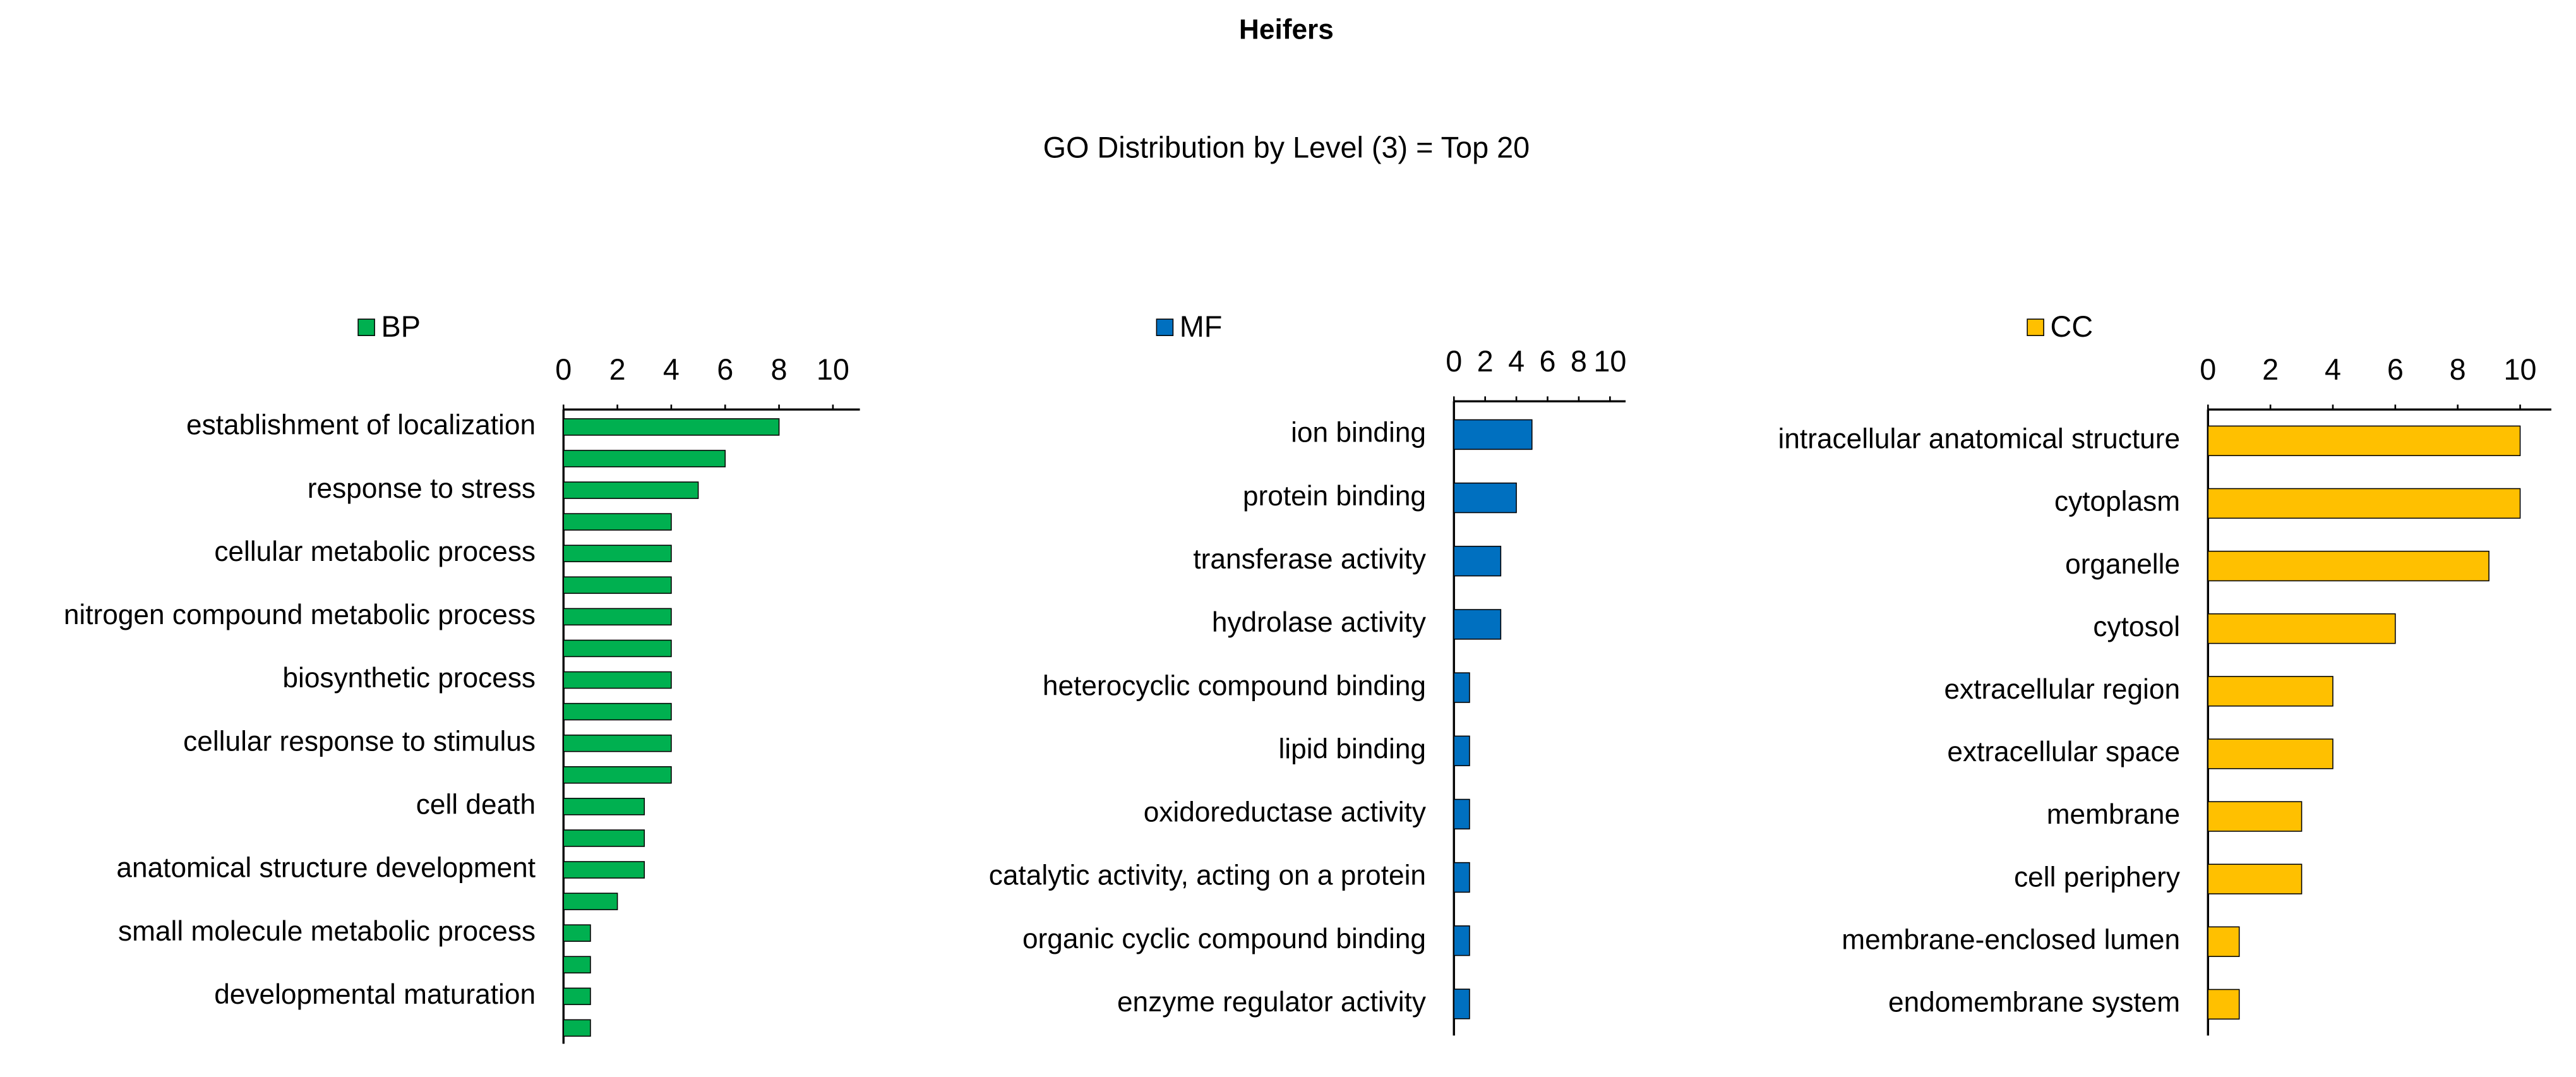 The width and height of the screenshot is (2576, 1077). I want to click on y-tick-label: cytoplasm, so click(2117, 501).